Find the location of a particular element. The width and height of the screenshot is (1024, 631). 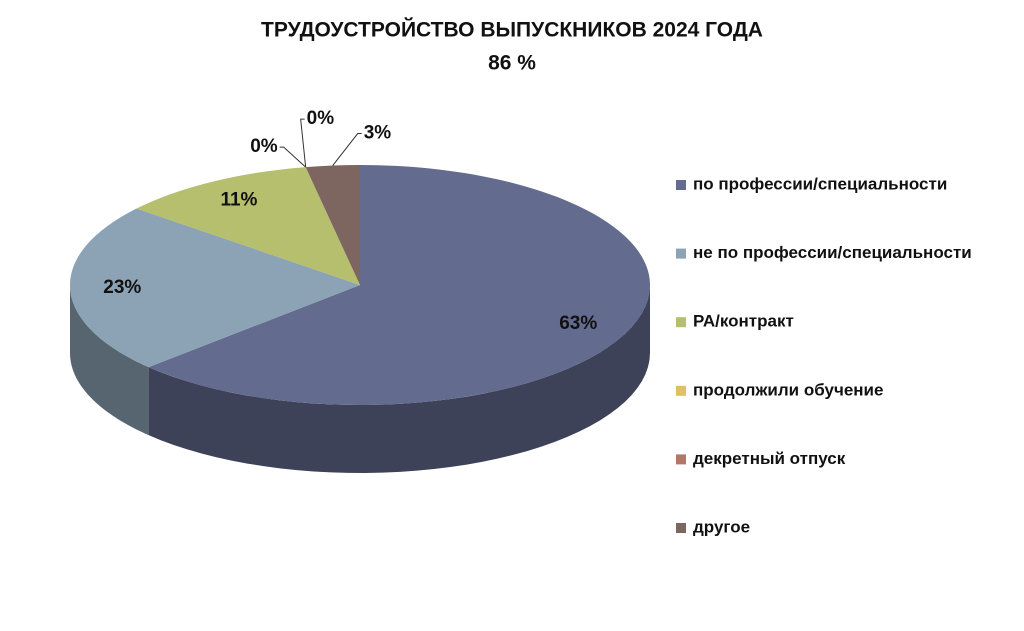

data-label: 11% is located at coordinates (238, 199).